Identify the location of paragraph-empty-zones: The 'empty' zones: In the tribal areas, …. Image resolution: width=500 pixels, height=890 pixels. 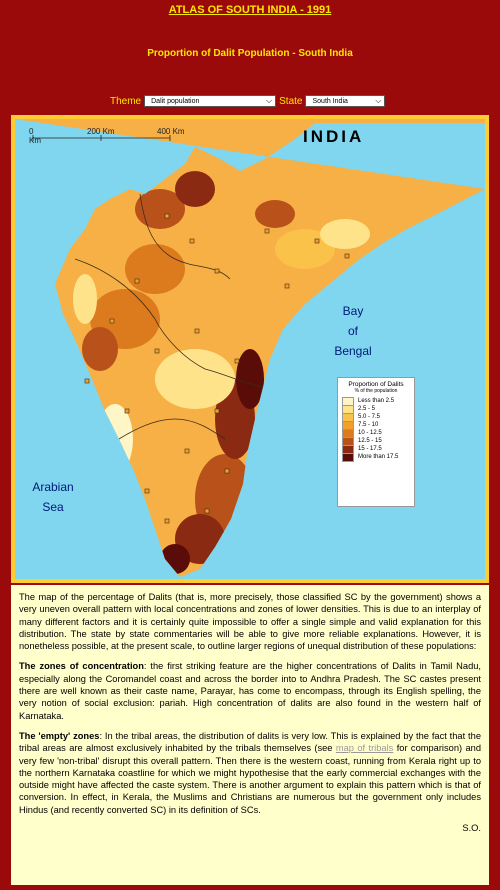
(250, 772).